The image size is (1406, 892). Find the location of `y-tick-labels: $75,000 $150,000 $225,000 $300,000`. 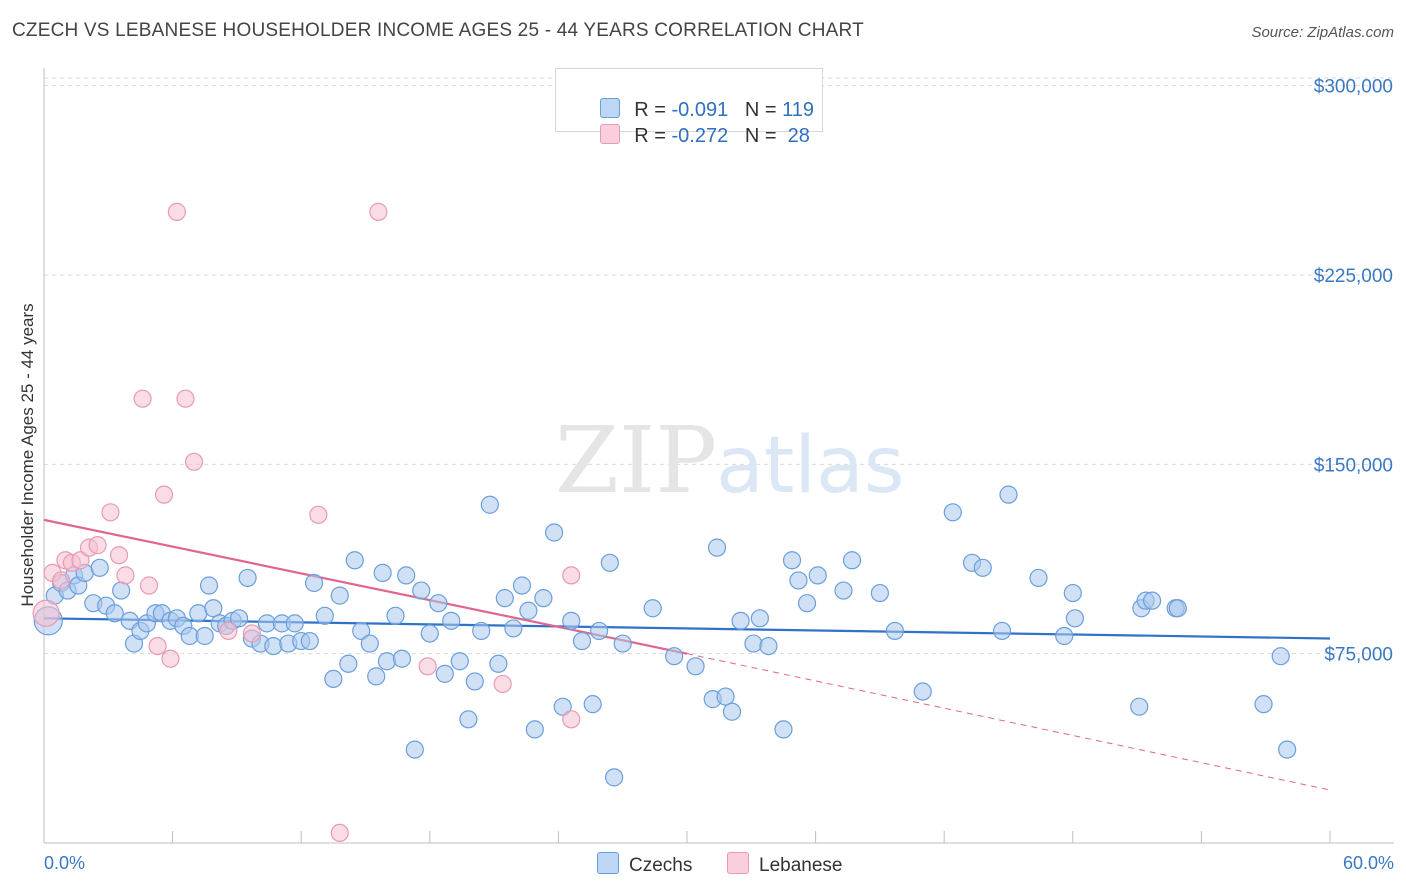

y-tick-labels: $75,000 $150,000 $225,000 $300,000 is located at coordinates (1353, 371).